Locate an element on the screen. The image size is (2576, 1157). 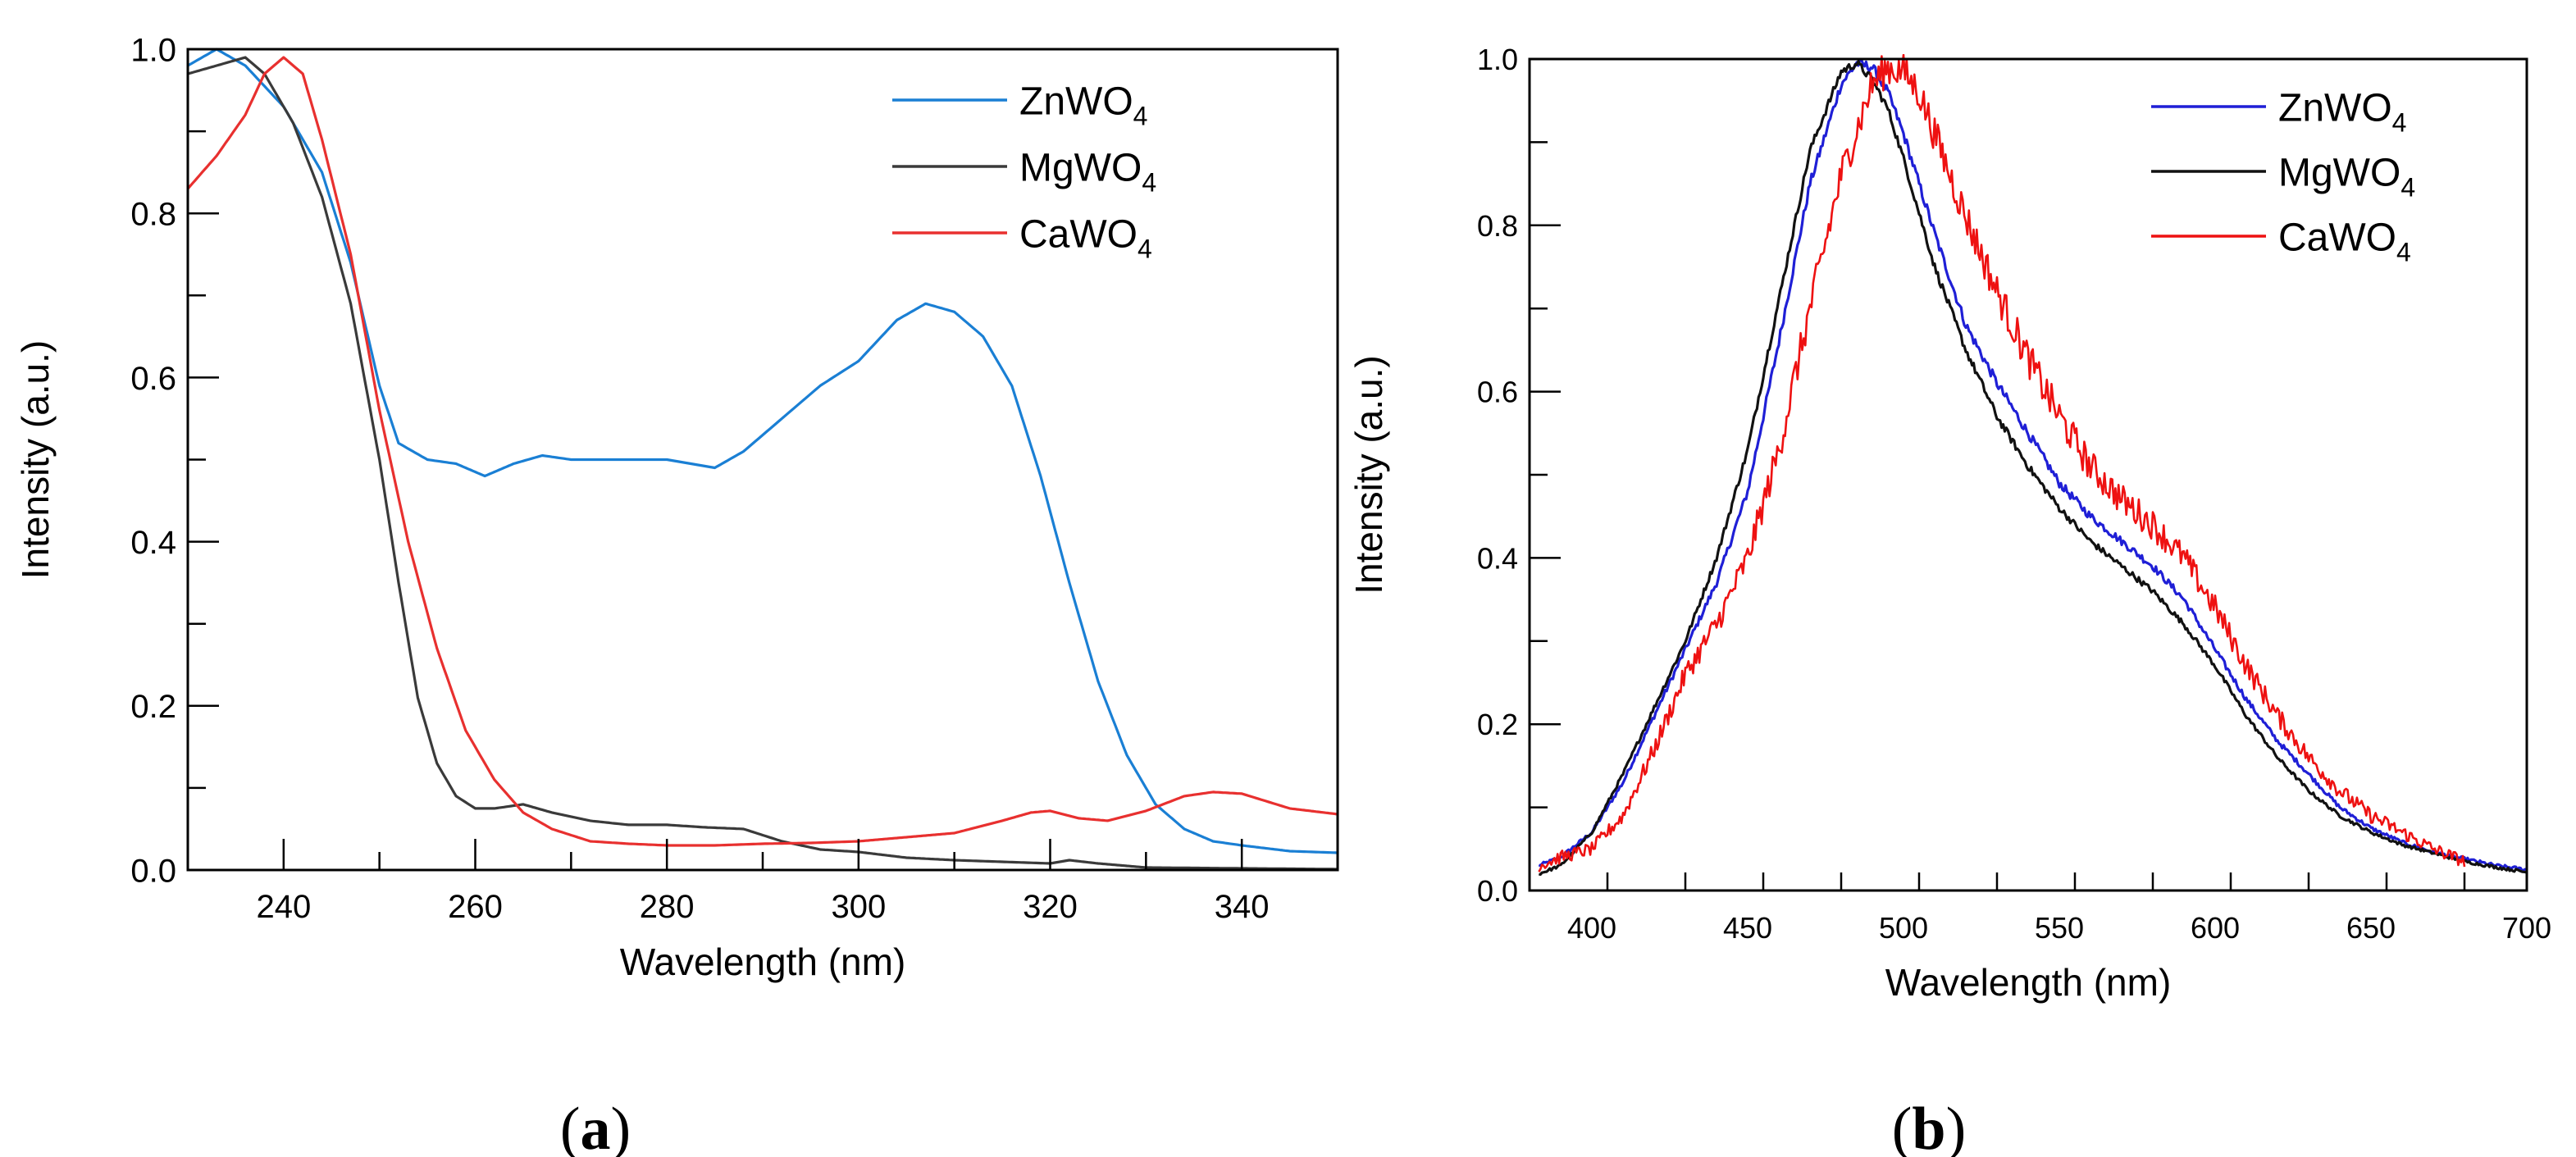
x-tick-label: 600 is located at coordinates (2215, 928).